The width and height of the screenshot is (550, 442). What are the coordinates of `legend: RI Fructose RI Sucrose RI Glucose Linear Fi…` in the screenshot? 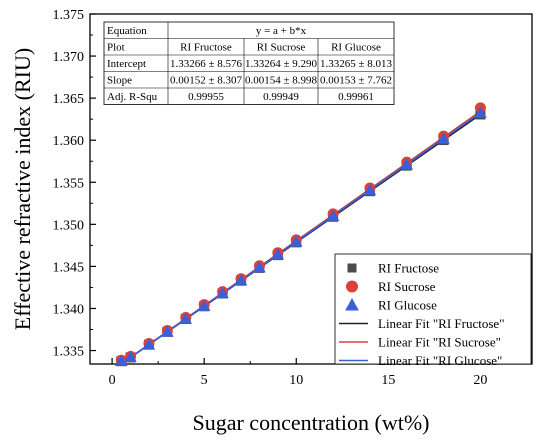 It's located at (433, 310).